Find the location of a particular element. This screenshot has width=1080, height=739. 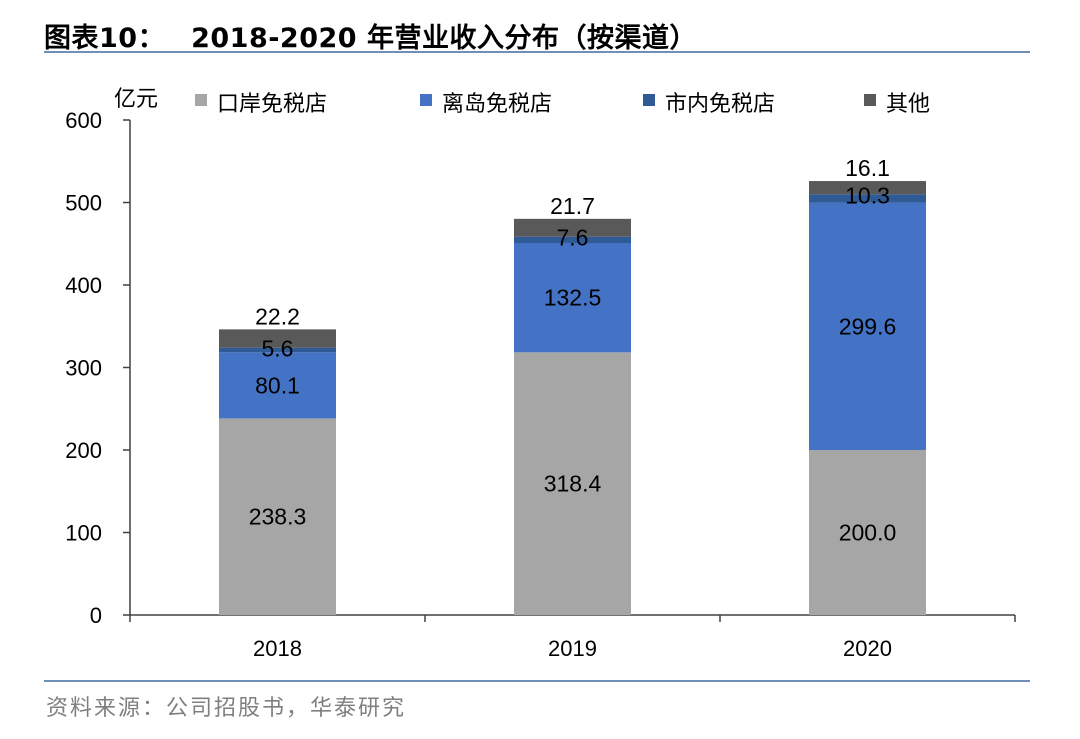

data-label: 16.1 is located at coordinates (867, 168).